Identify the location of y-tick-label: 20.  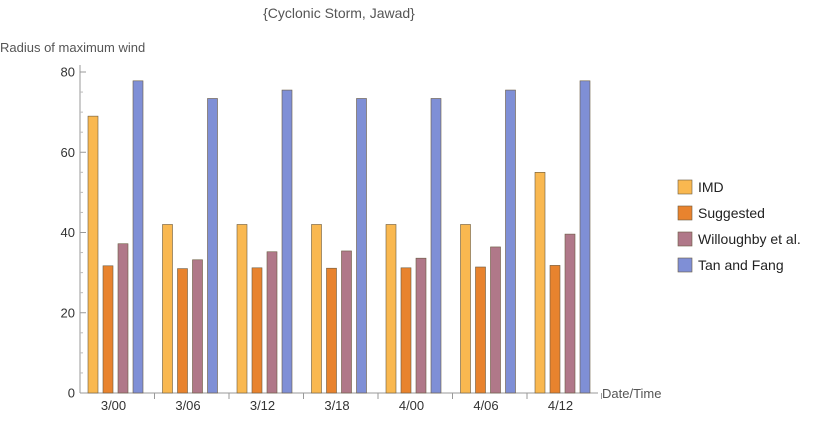
(68, 312).